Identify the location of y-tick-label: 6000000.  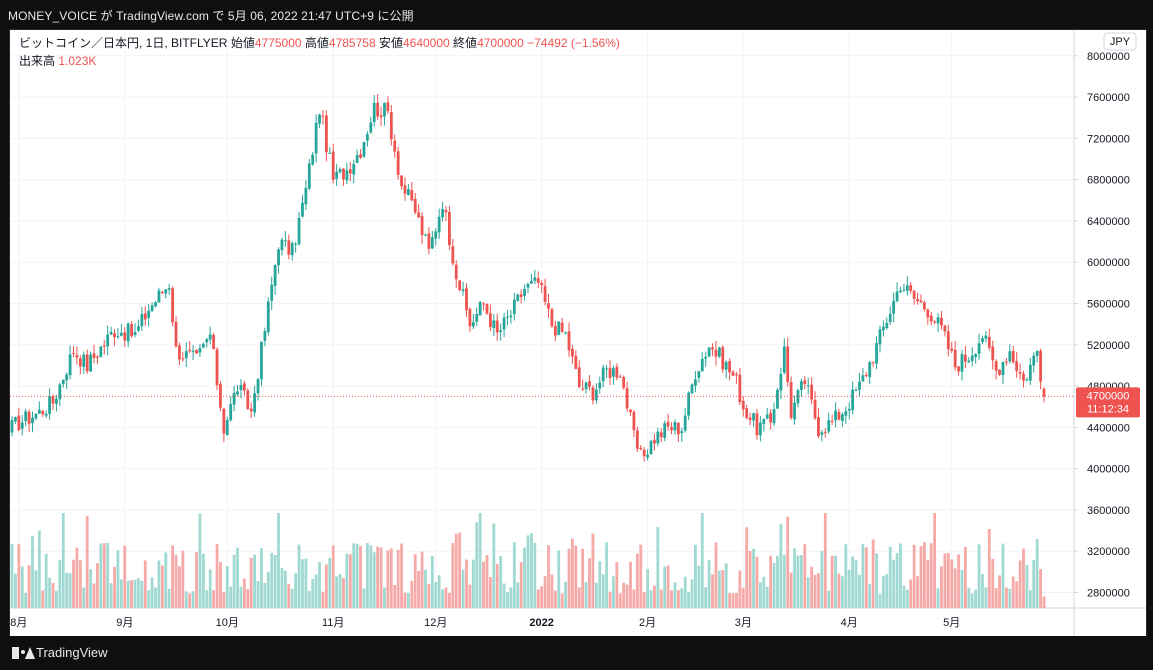
(1108, 263).